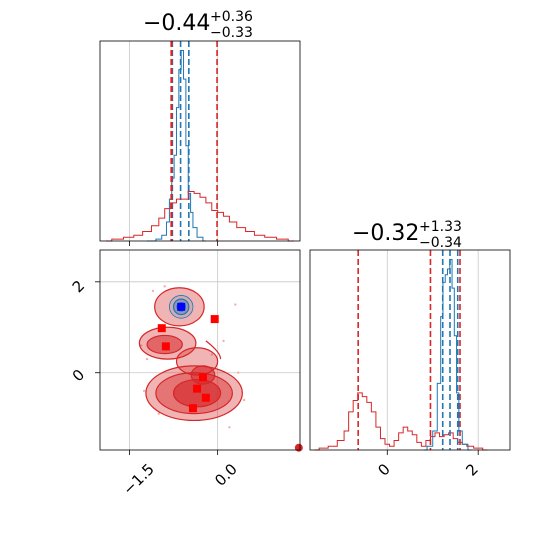  Describe the element at coordinates (447, 355) in the screenshot. I see `right-hist-series-blue-line` at that location.